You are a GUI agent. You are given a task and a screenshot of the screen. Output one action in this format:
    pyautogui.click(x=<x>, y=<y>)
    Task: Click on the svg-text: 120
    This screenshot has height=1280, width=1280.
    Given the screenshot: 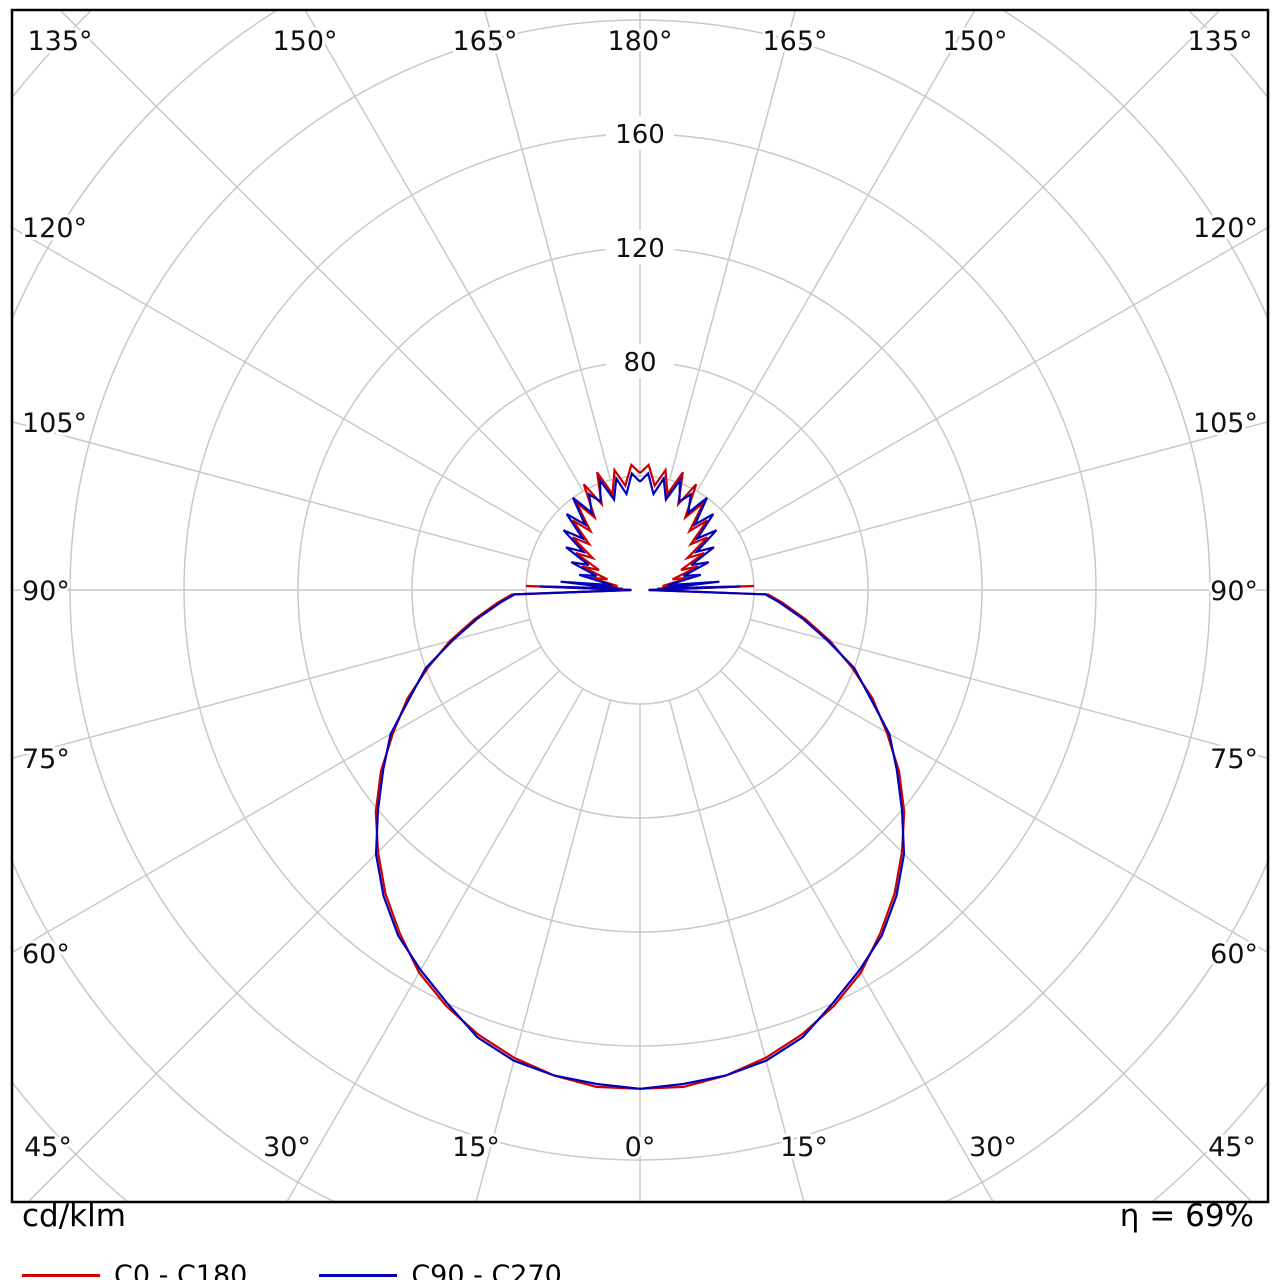 What is the action you would take?
    pyautogui.click(x=640, y=249)
    